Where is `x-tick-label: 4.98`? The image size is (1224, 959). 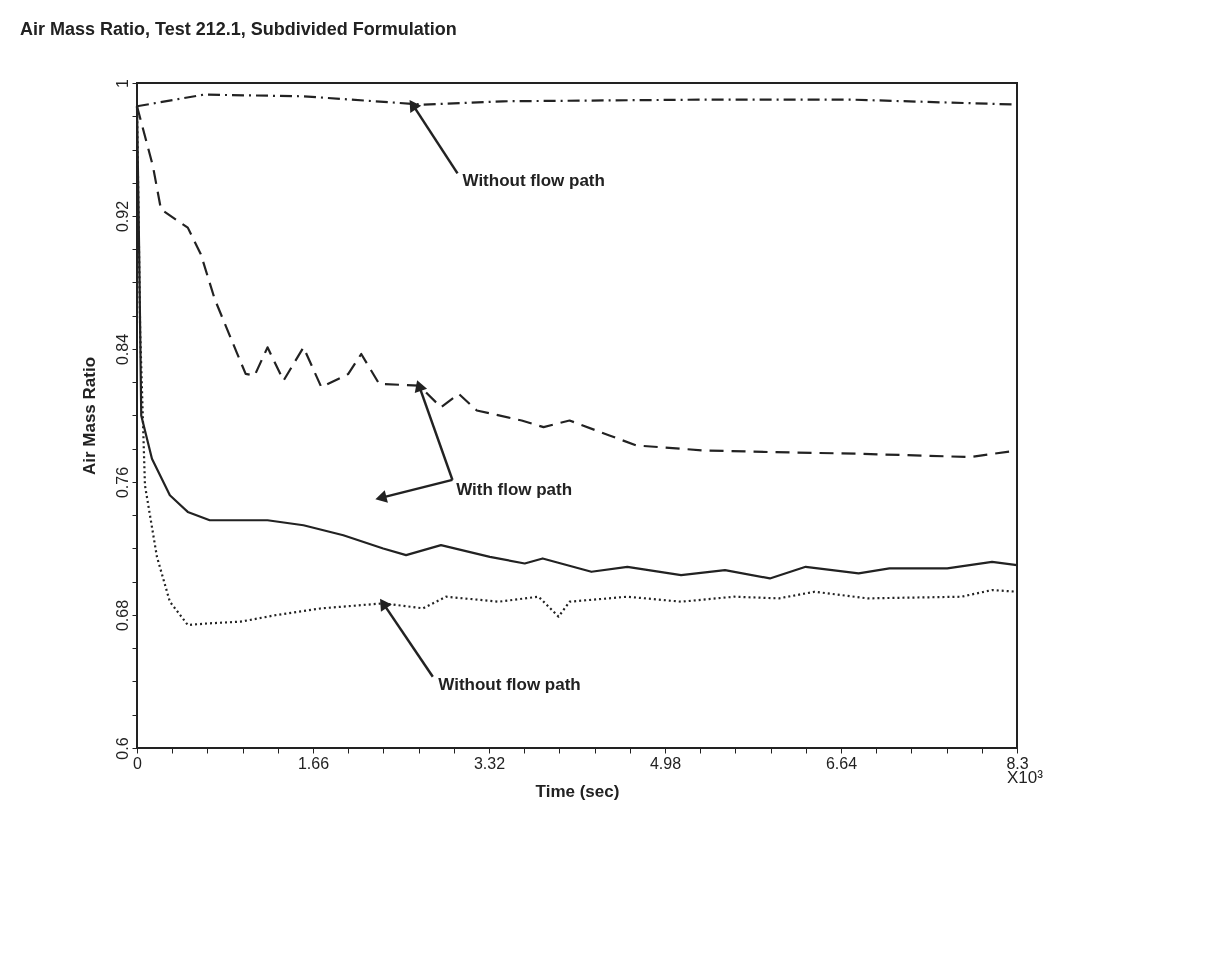 x-tick-label: 4.98 is located at coordinates (665, 763).